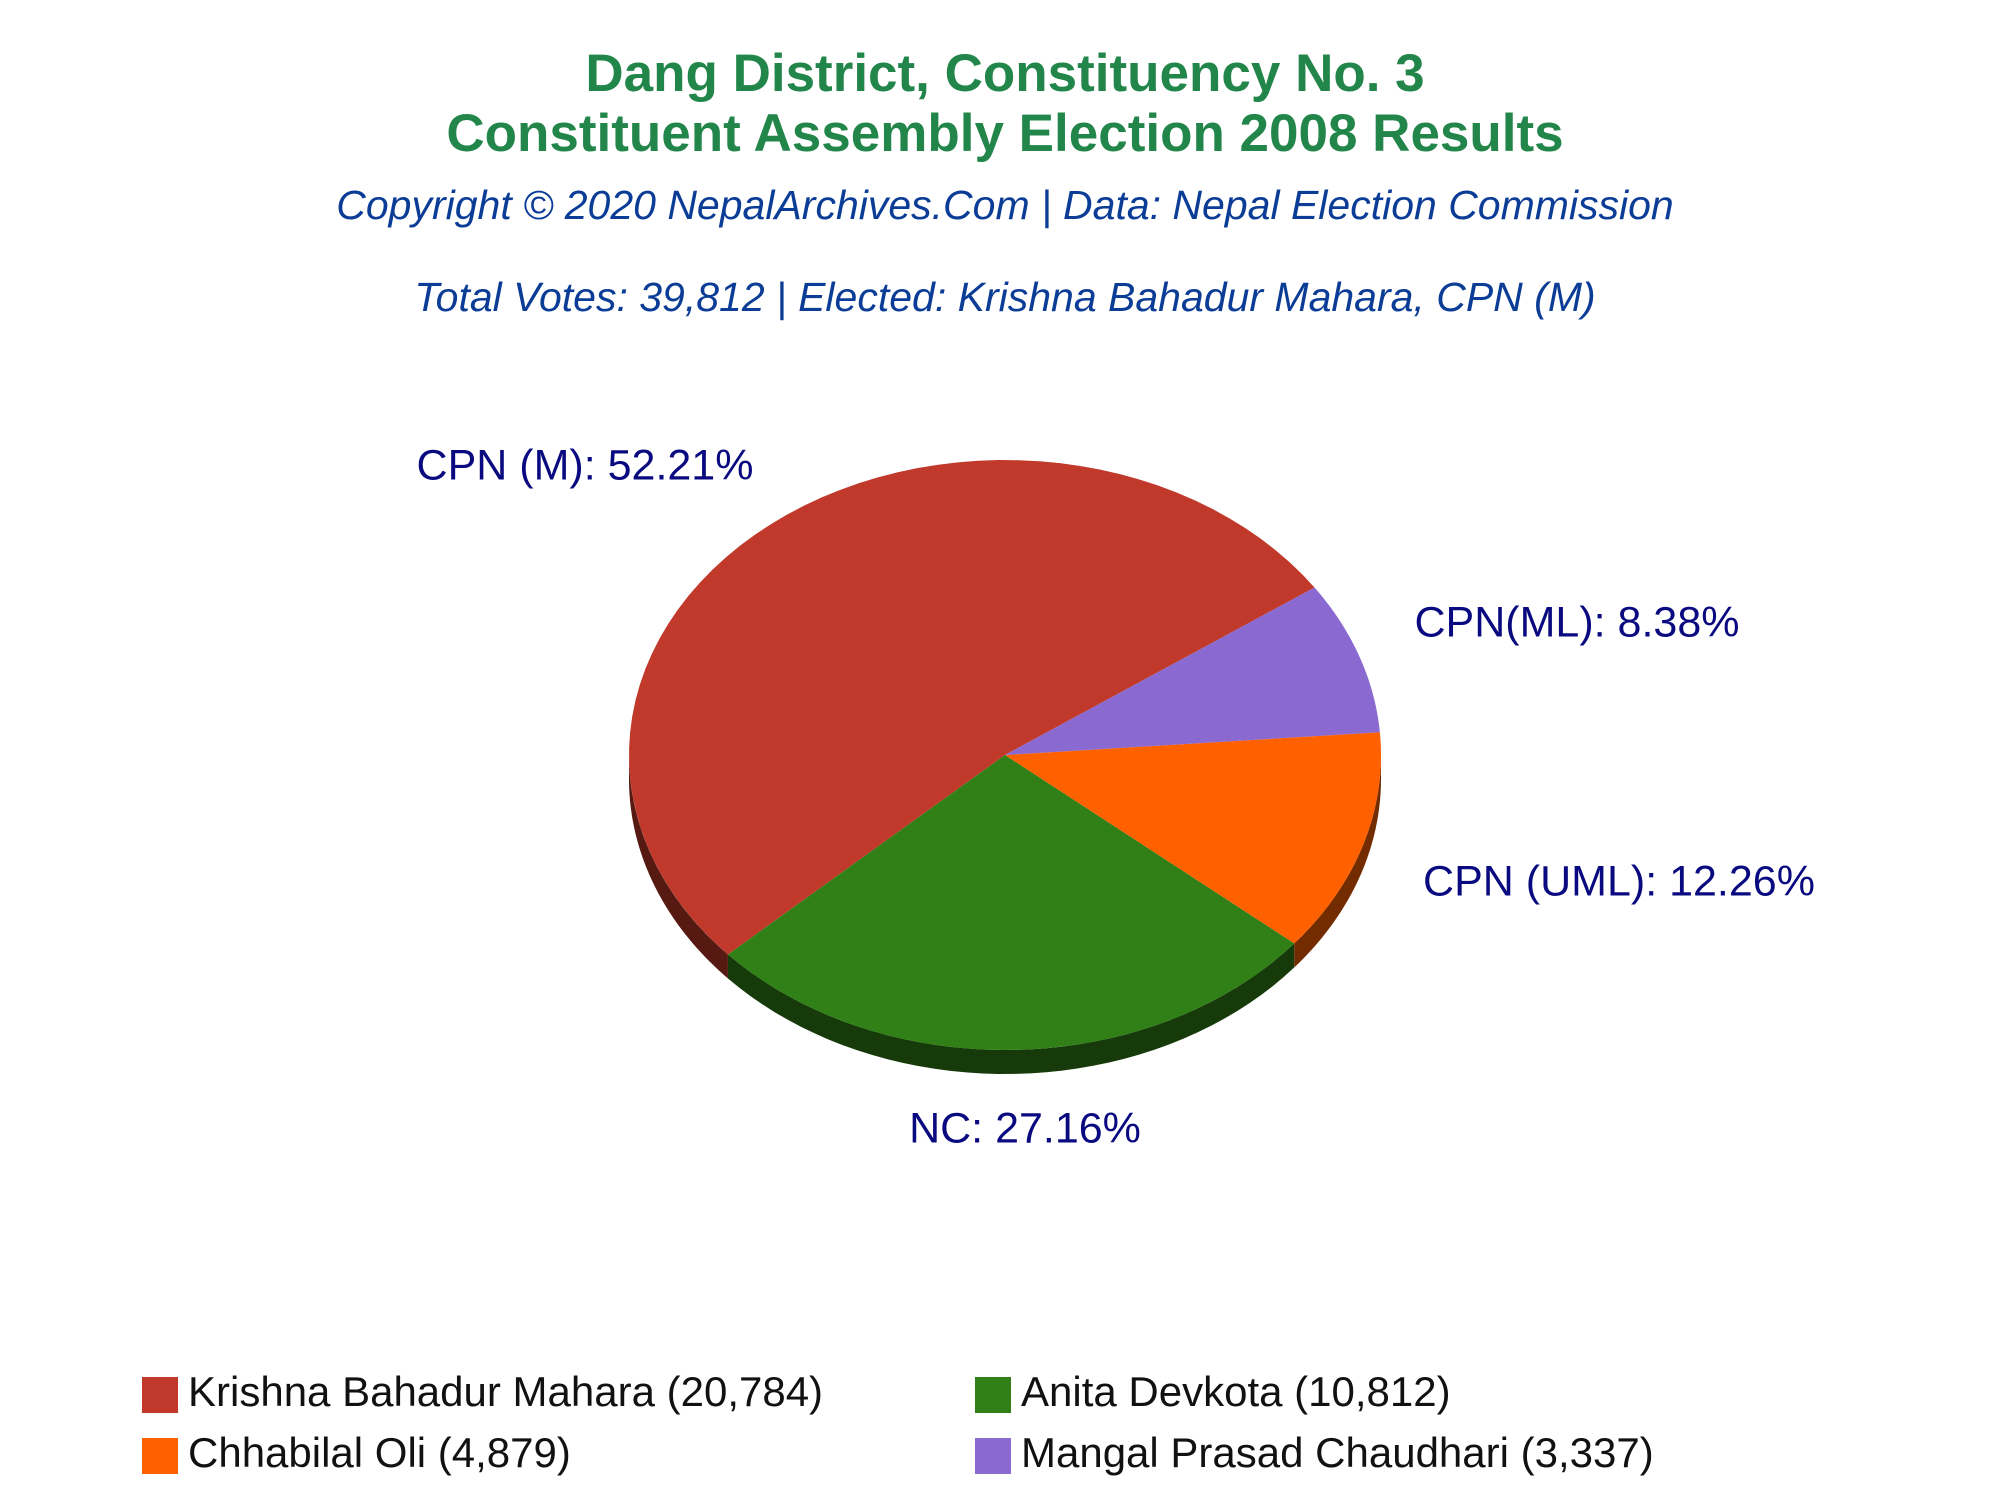 The height and width of the screenshot is (1500, 2000). I want to click on slice-label: NC: 27.16%, so click(1025, 1128).